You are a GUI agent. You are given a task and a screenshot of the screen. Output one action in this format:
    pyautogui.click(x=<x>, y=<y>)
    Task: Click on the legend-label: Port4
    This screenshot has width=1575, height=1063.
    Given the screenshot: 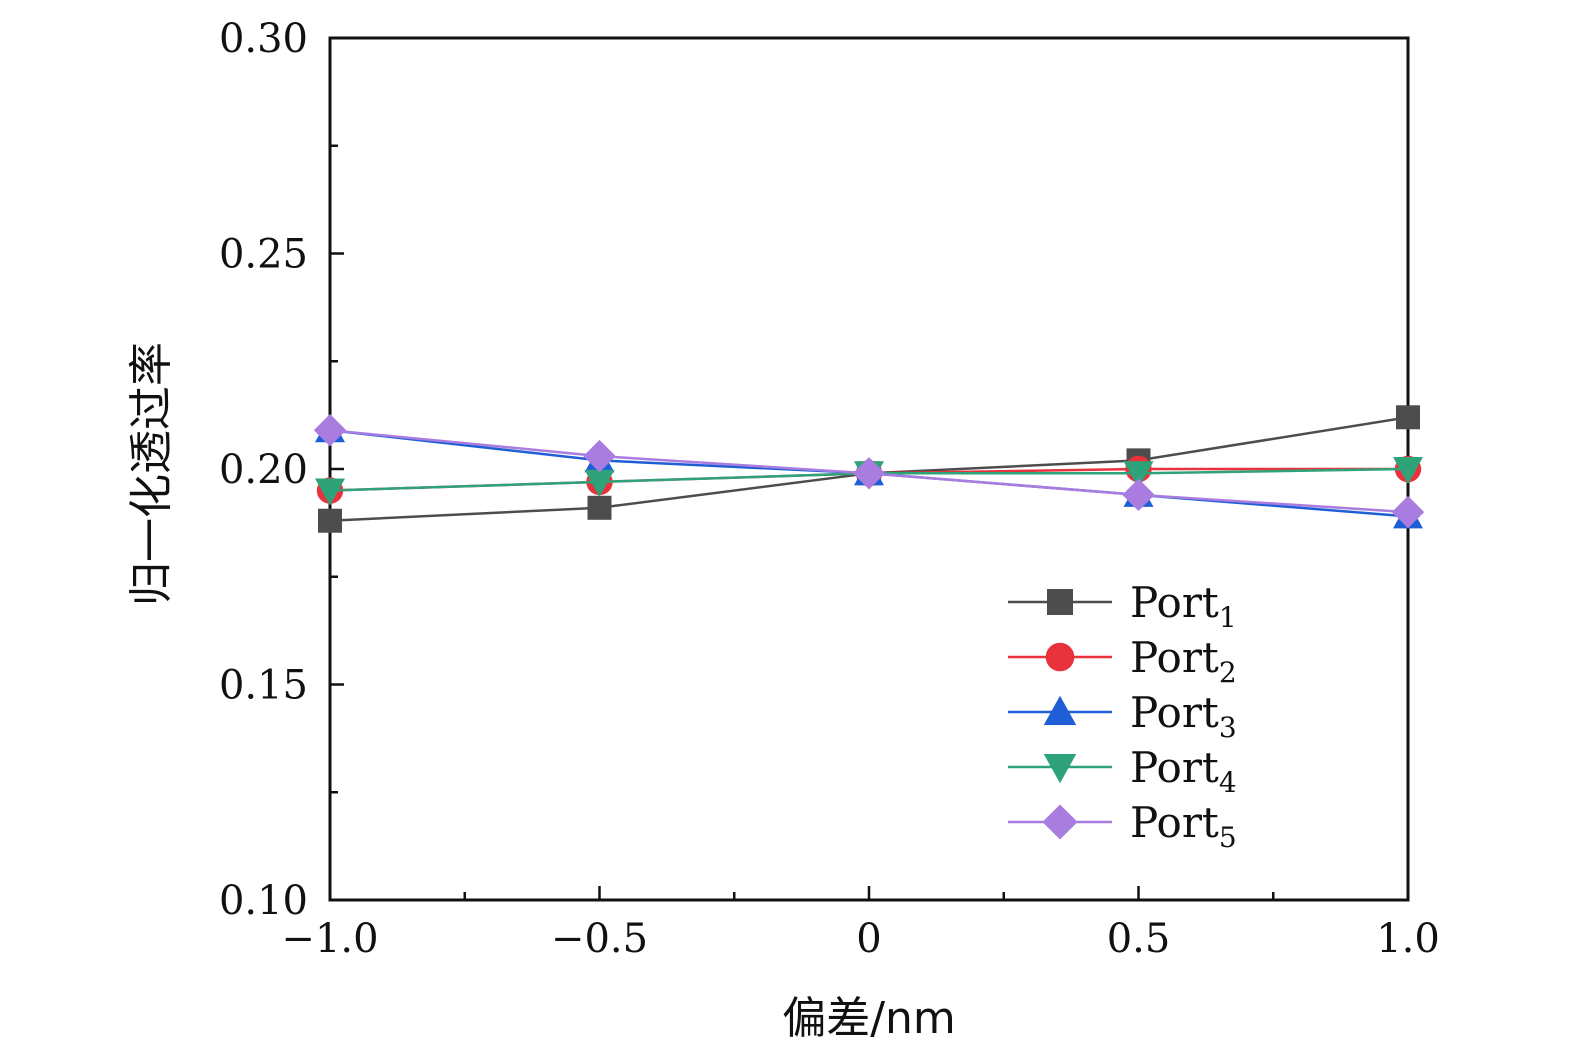 What is the action you would take?
    pyautogui.click(x=1183, y=771)
    